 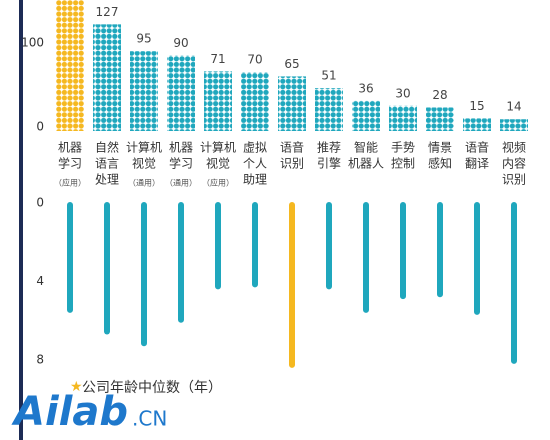 I want to click on x-tick-label: 个人, so click(x=255, y=164).